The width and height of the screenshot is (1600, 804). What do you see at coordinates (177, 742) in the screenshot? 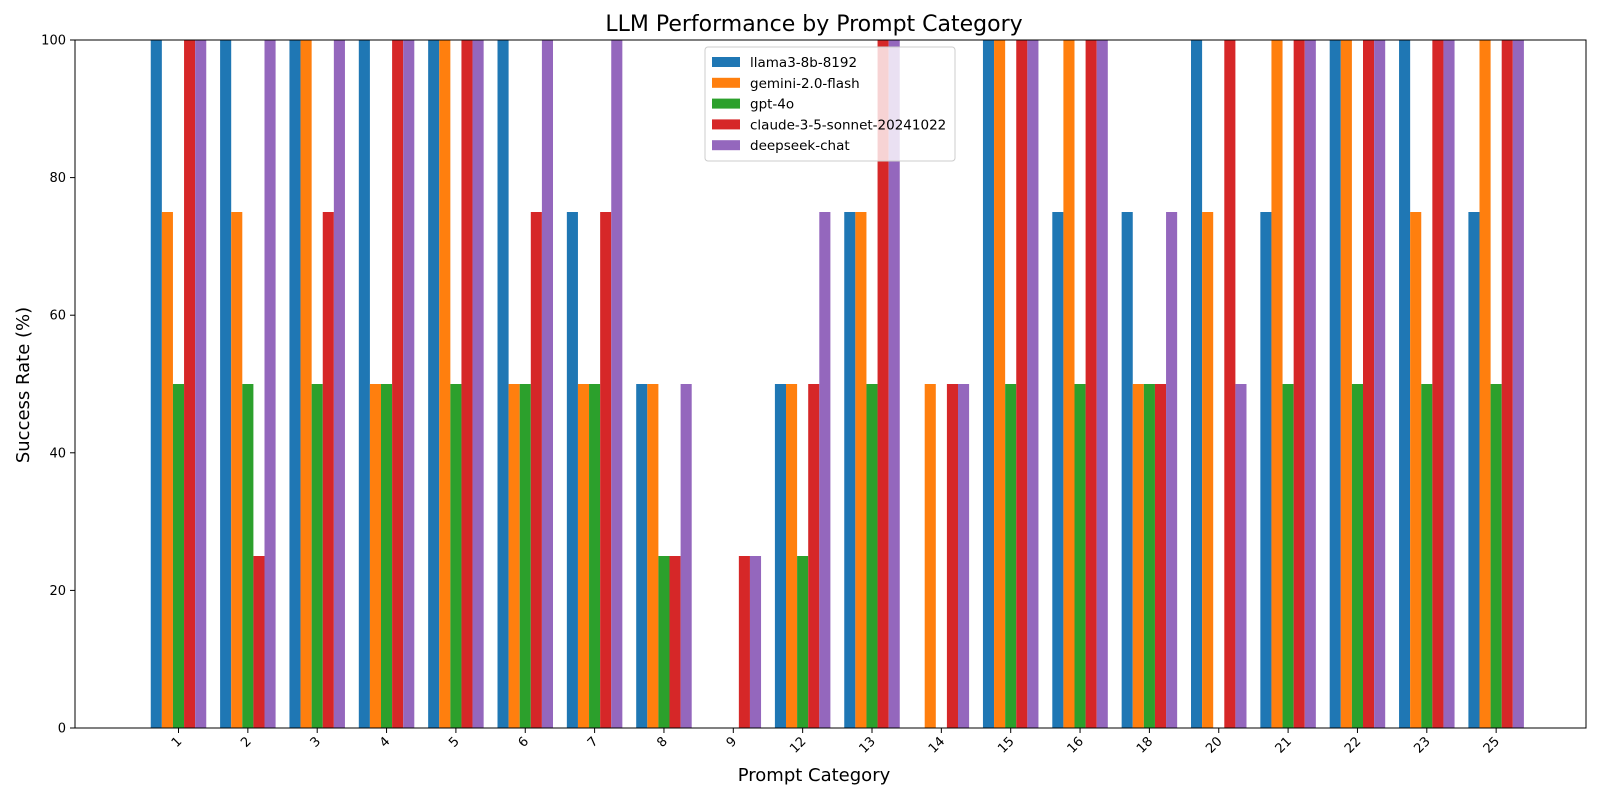
I see `x-tick-label: 1` at bounding box center [177, 742].